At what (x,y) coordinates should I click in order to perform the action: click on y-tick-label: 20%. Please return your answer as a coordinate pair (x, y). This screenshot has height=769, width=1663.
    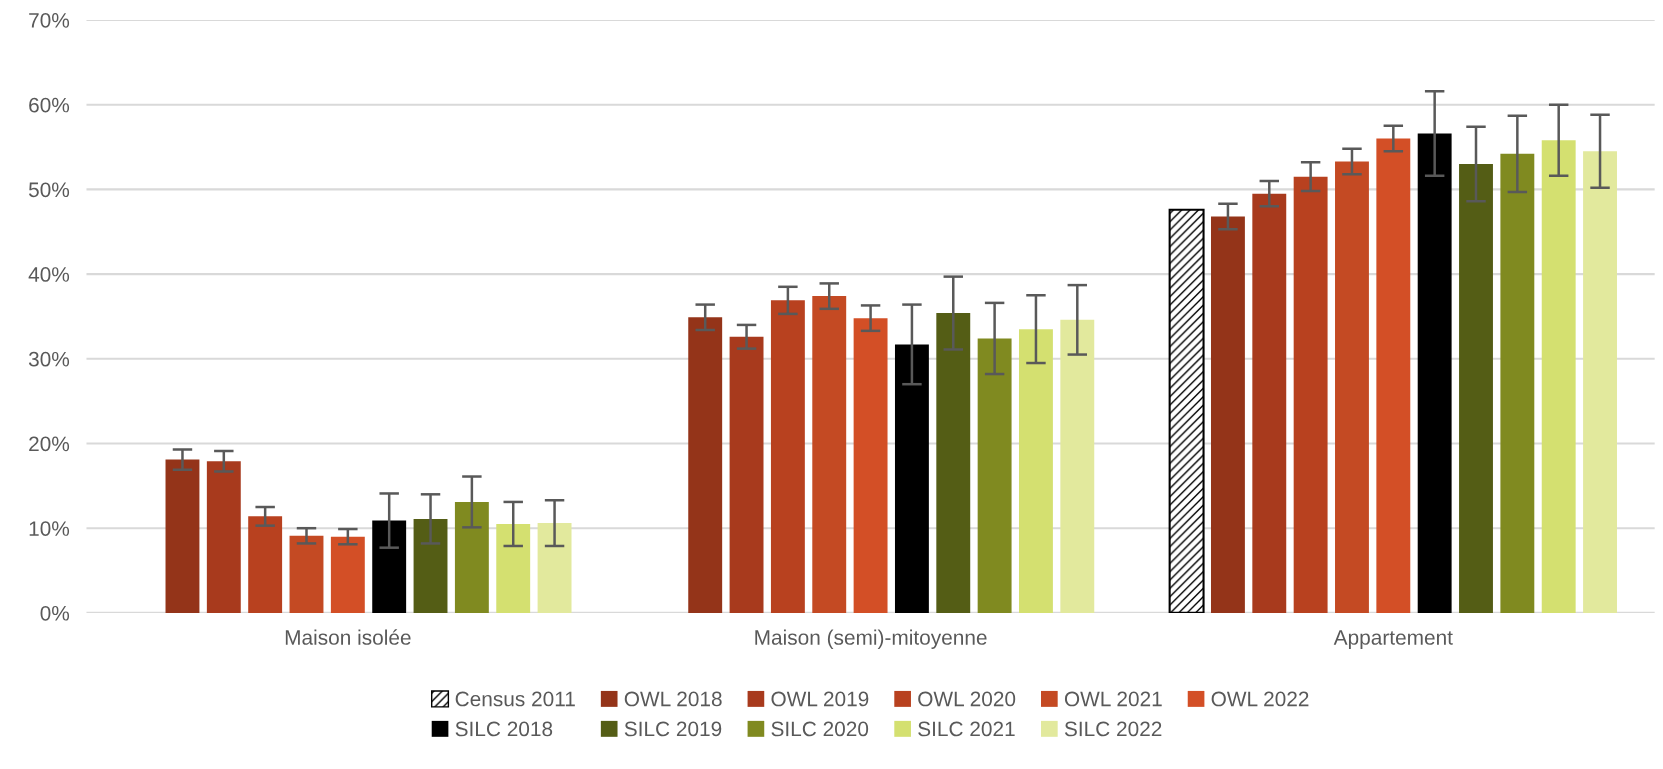
    Looking at the image, I should click on (49, 444).